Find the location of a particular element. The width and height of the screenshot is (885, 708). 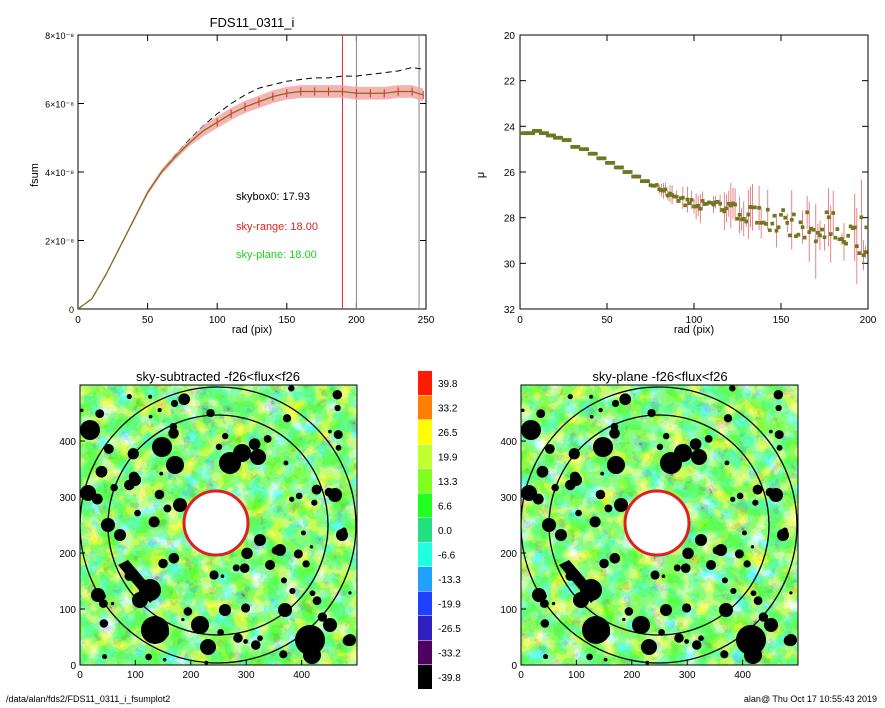

fsum-y-tick-label: 0 is located at coordinates (71, 310).